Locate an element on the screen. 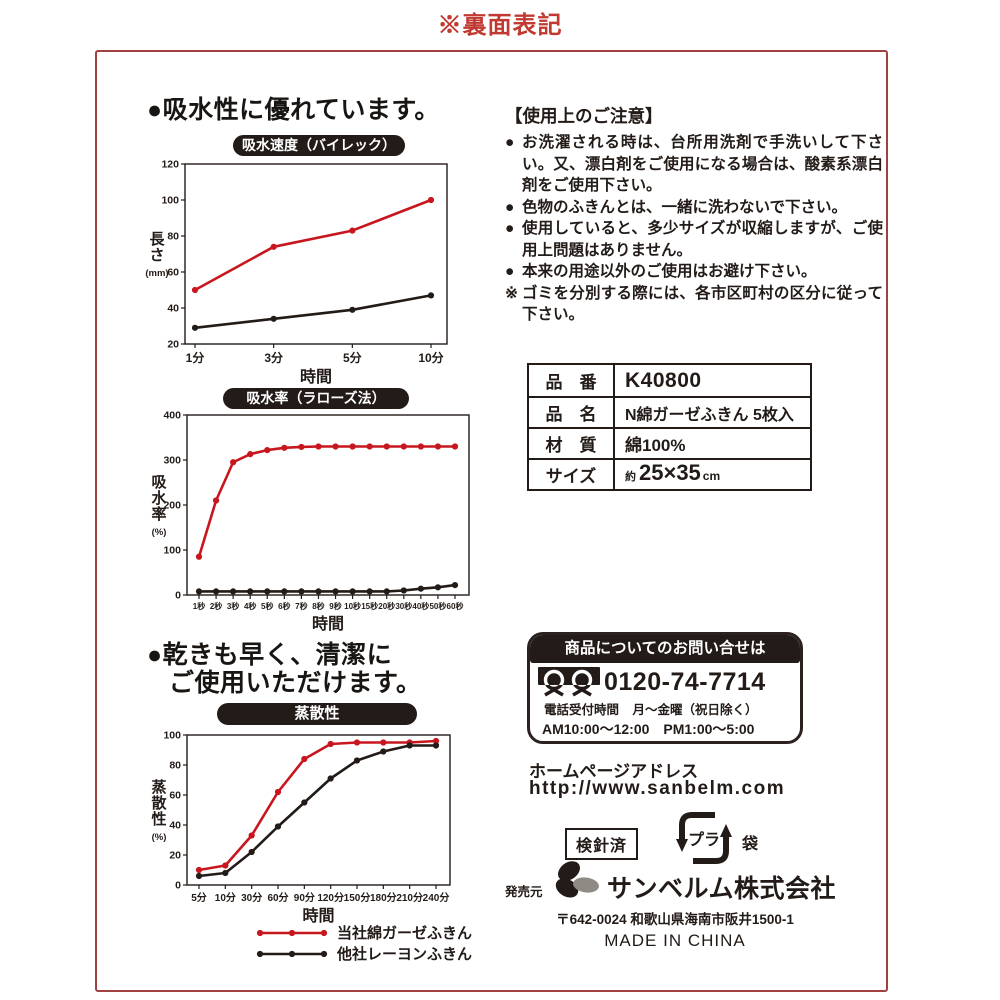 This screenshot has width=1000, height=1000. table-row: 品 名 N綿ガーゼふきん 5枚入 is located at coordinates (669, 411).